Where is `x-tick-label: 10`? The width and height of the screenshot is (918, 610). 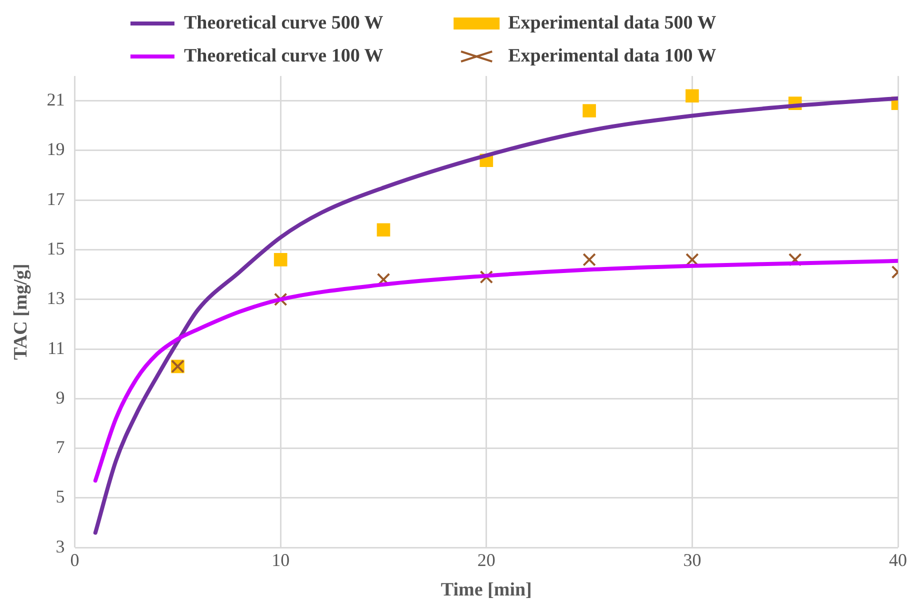
x-tick-label: 10 is located at coordinates (281, 560).